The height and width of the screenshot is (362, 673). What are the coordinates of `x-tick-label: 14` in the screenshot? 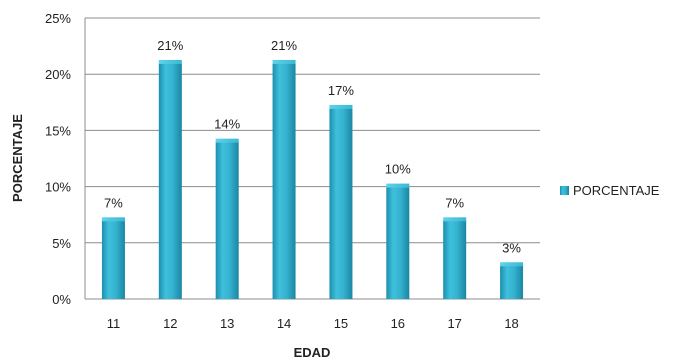 It's located at (284, 323).